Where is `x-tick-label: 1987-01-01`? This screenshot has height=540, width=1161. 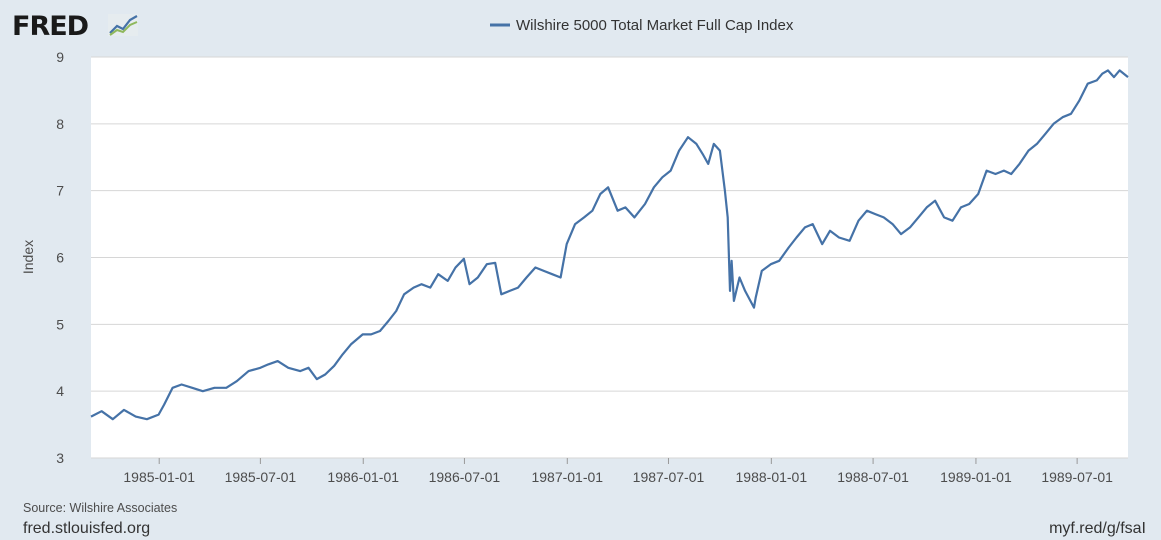
x-tick-label: 1987-01-01 is located at coordinates (567, 477).